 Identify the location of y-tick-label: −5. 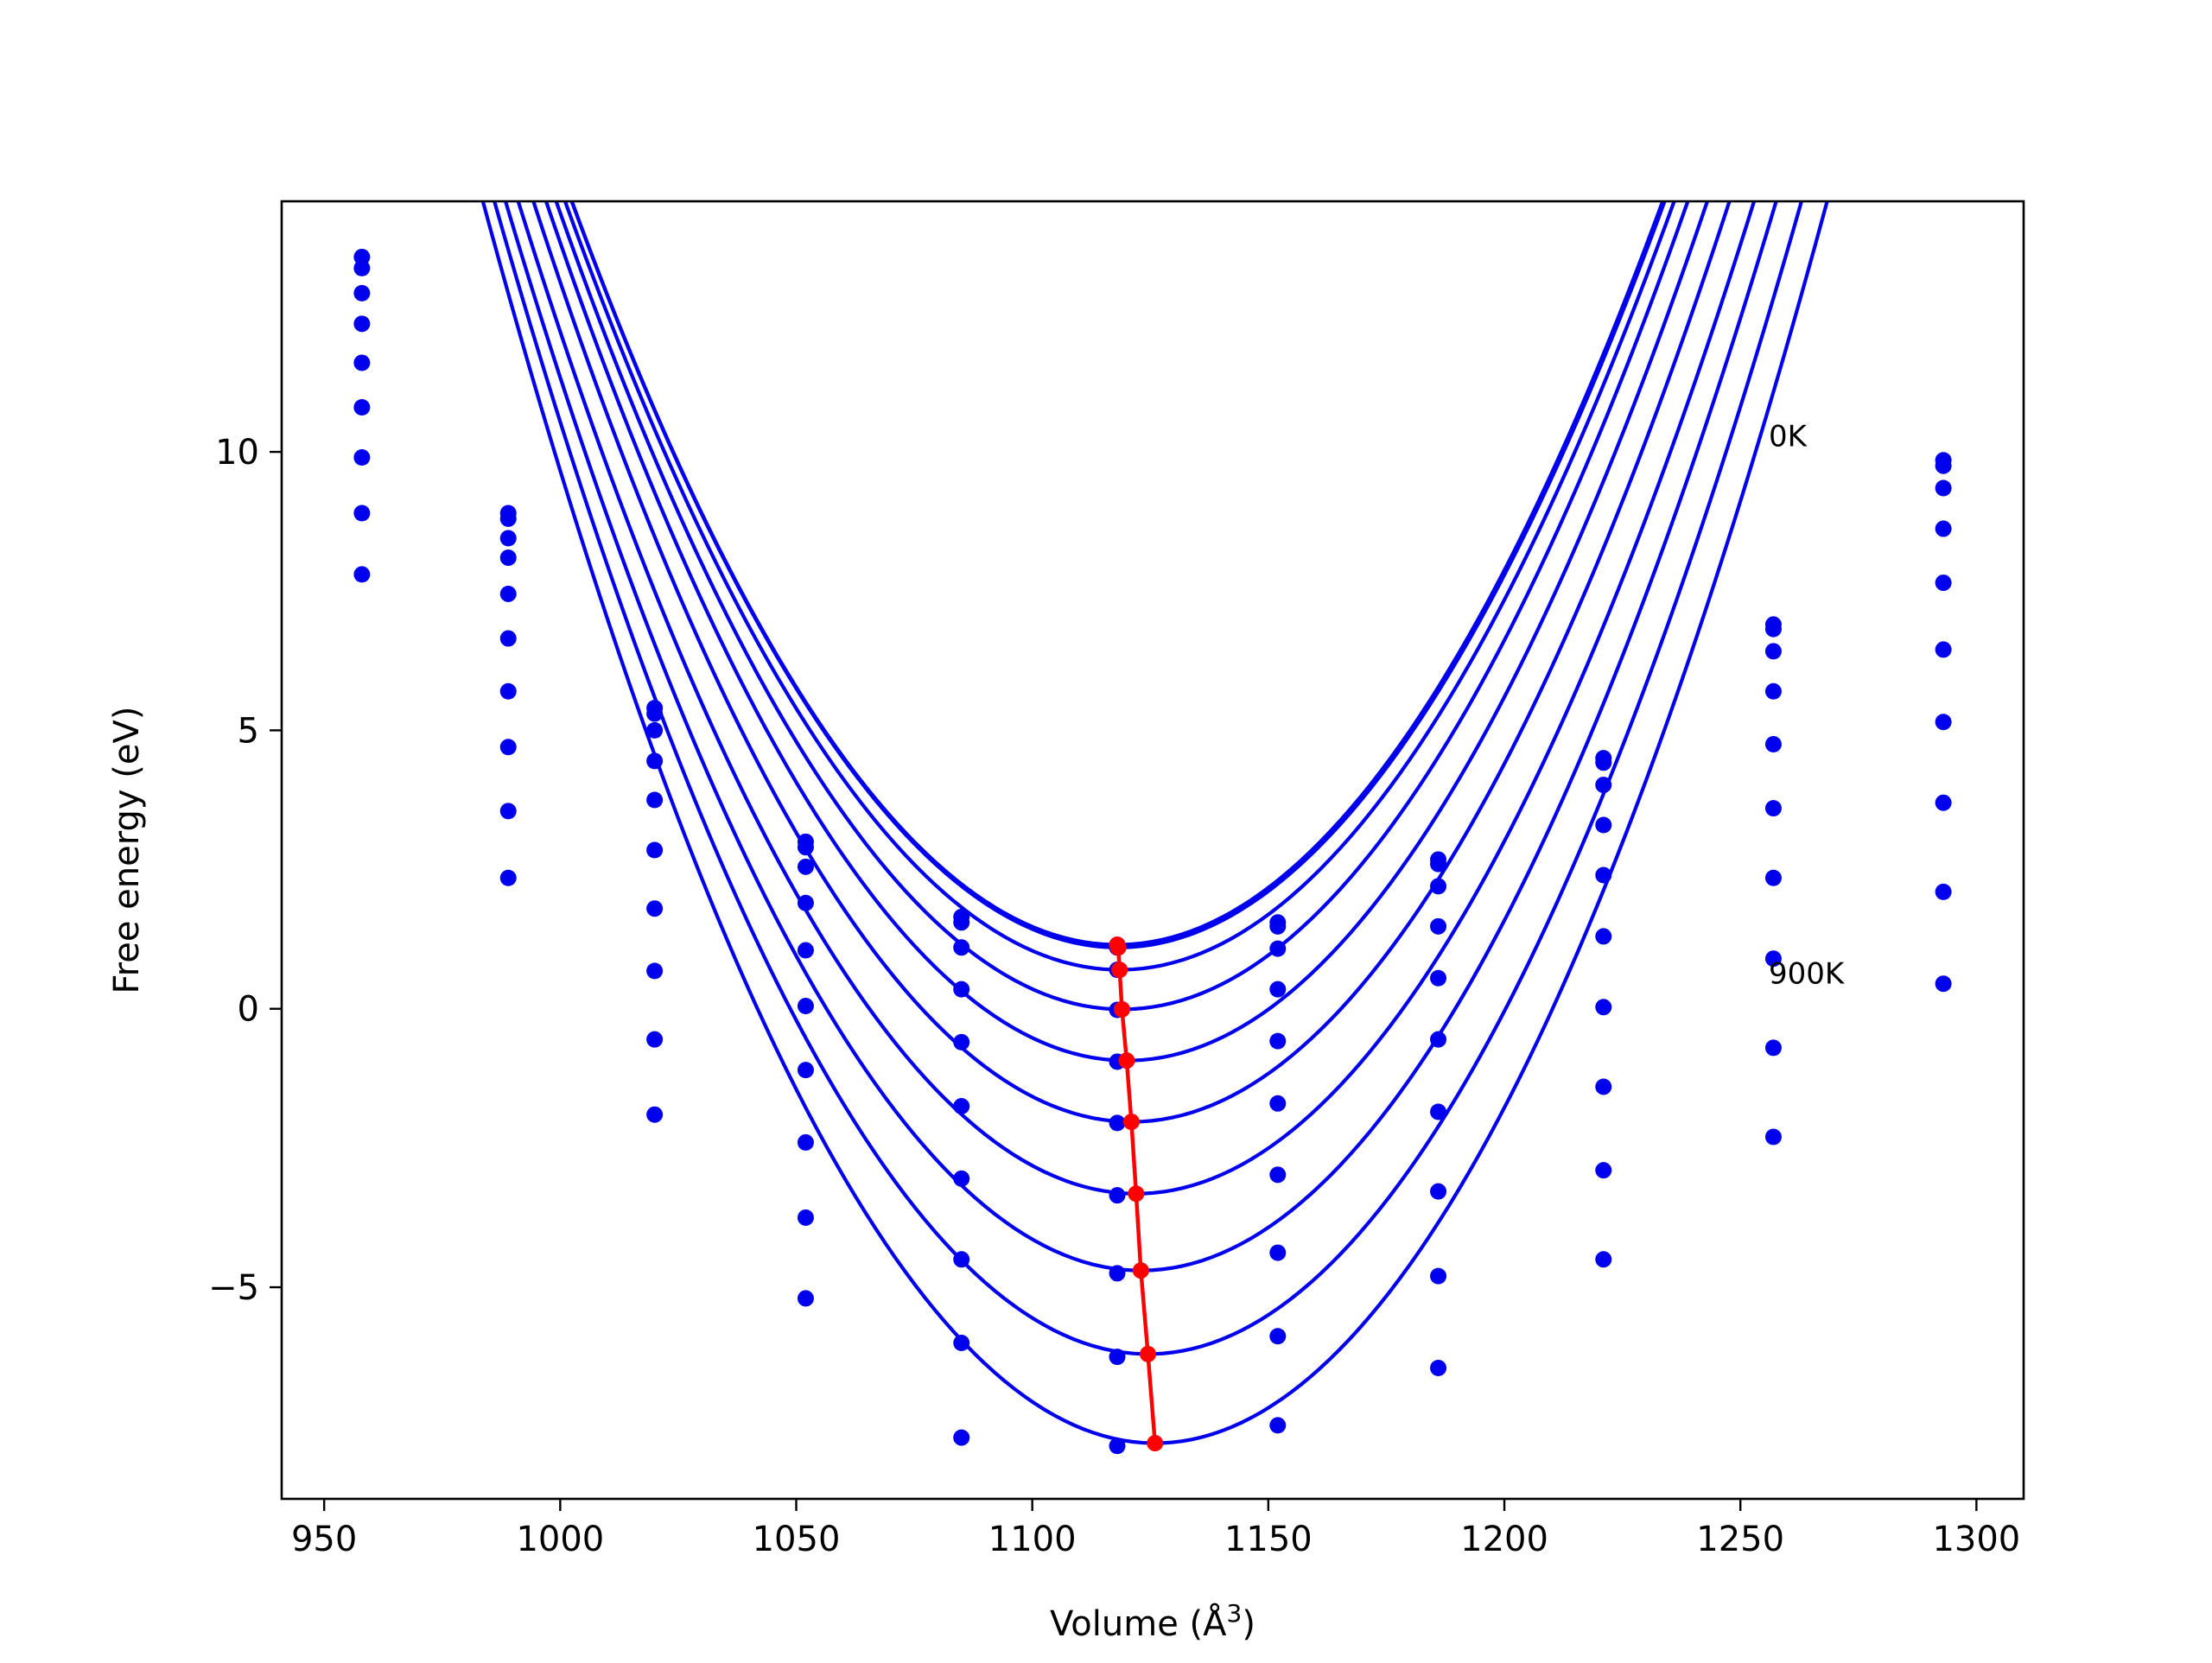
(233, 1288).